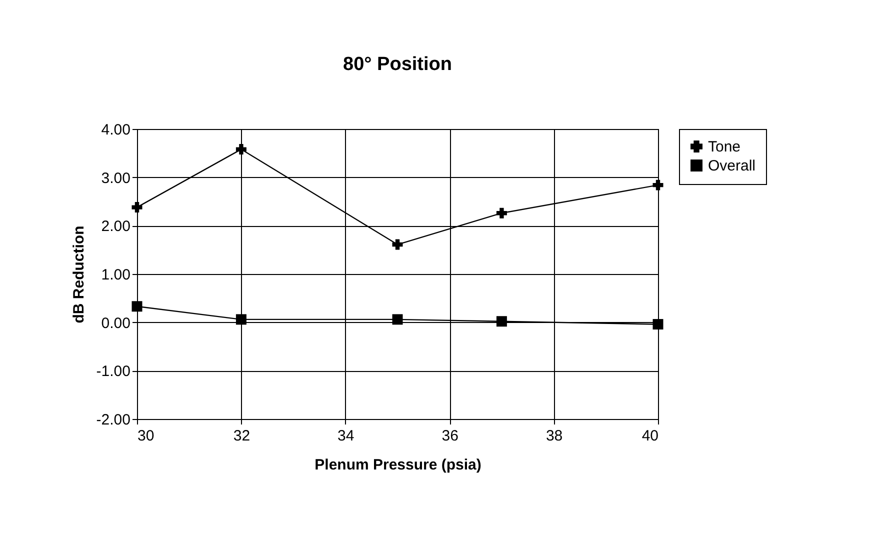 Image resolution: width=872 pixels, height=559 pixels. I want to click on x-tick-label: 40, so click(650, 436).